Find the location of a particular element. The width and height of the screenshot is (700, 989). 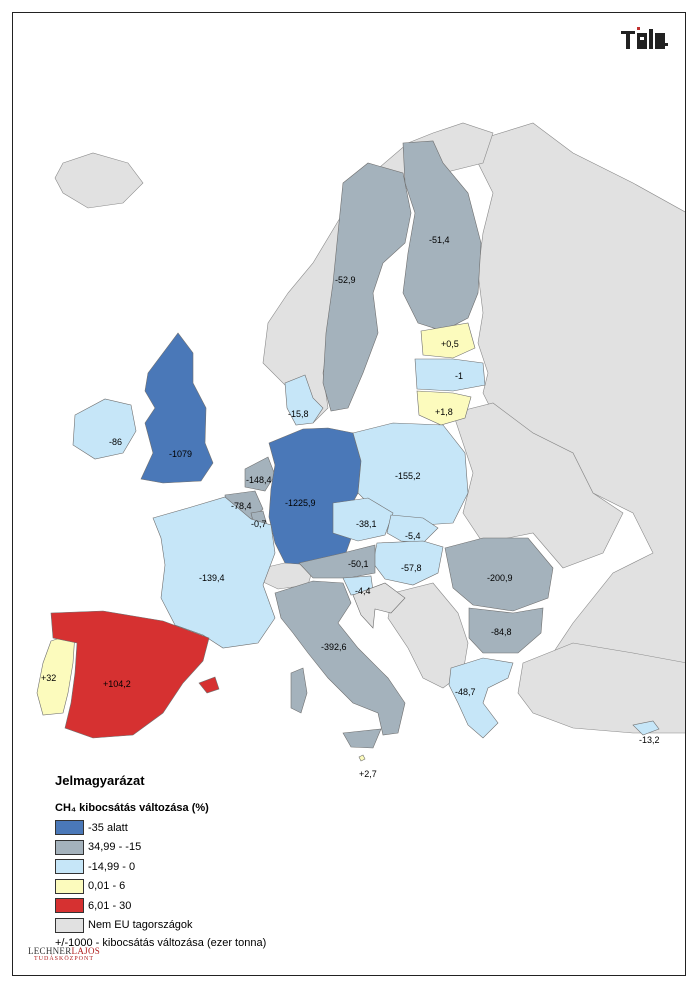

country-poland is located at coordinates (410, 474).